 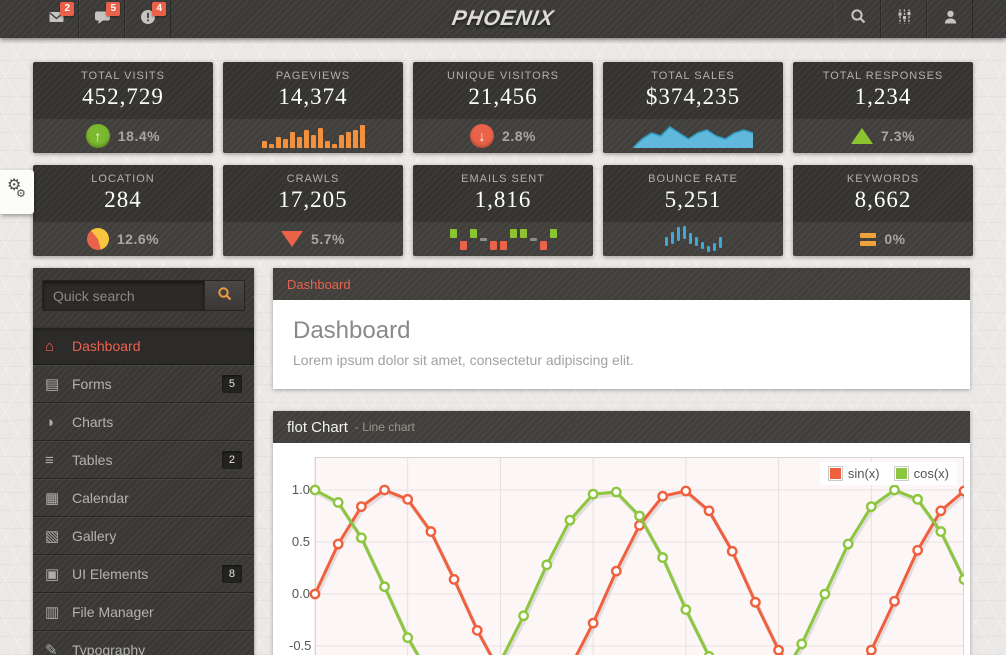 I want to click on settings-panel-toggle: ⚙ ⚙, so click(x=17, y=192).